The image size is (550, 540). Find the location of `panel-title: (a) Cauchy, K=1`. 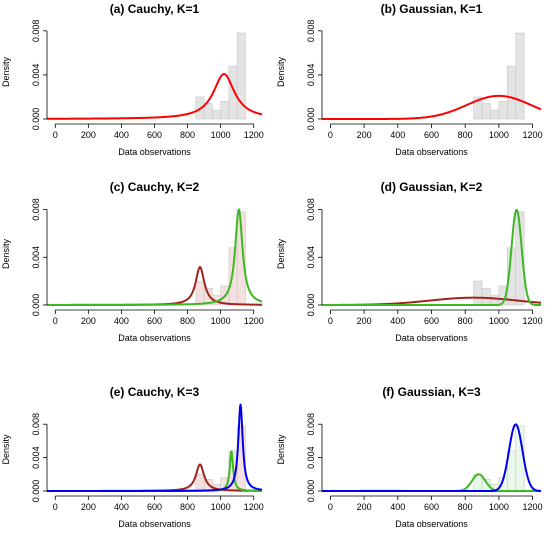

panel-title: (a) Cauchy, K=1 is located at coordinates (155, 9).